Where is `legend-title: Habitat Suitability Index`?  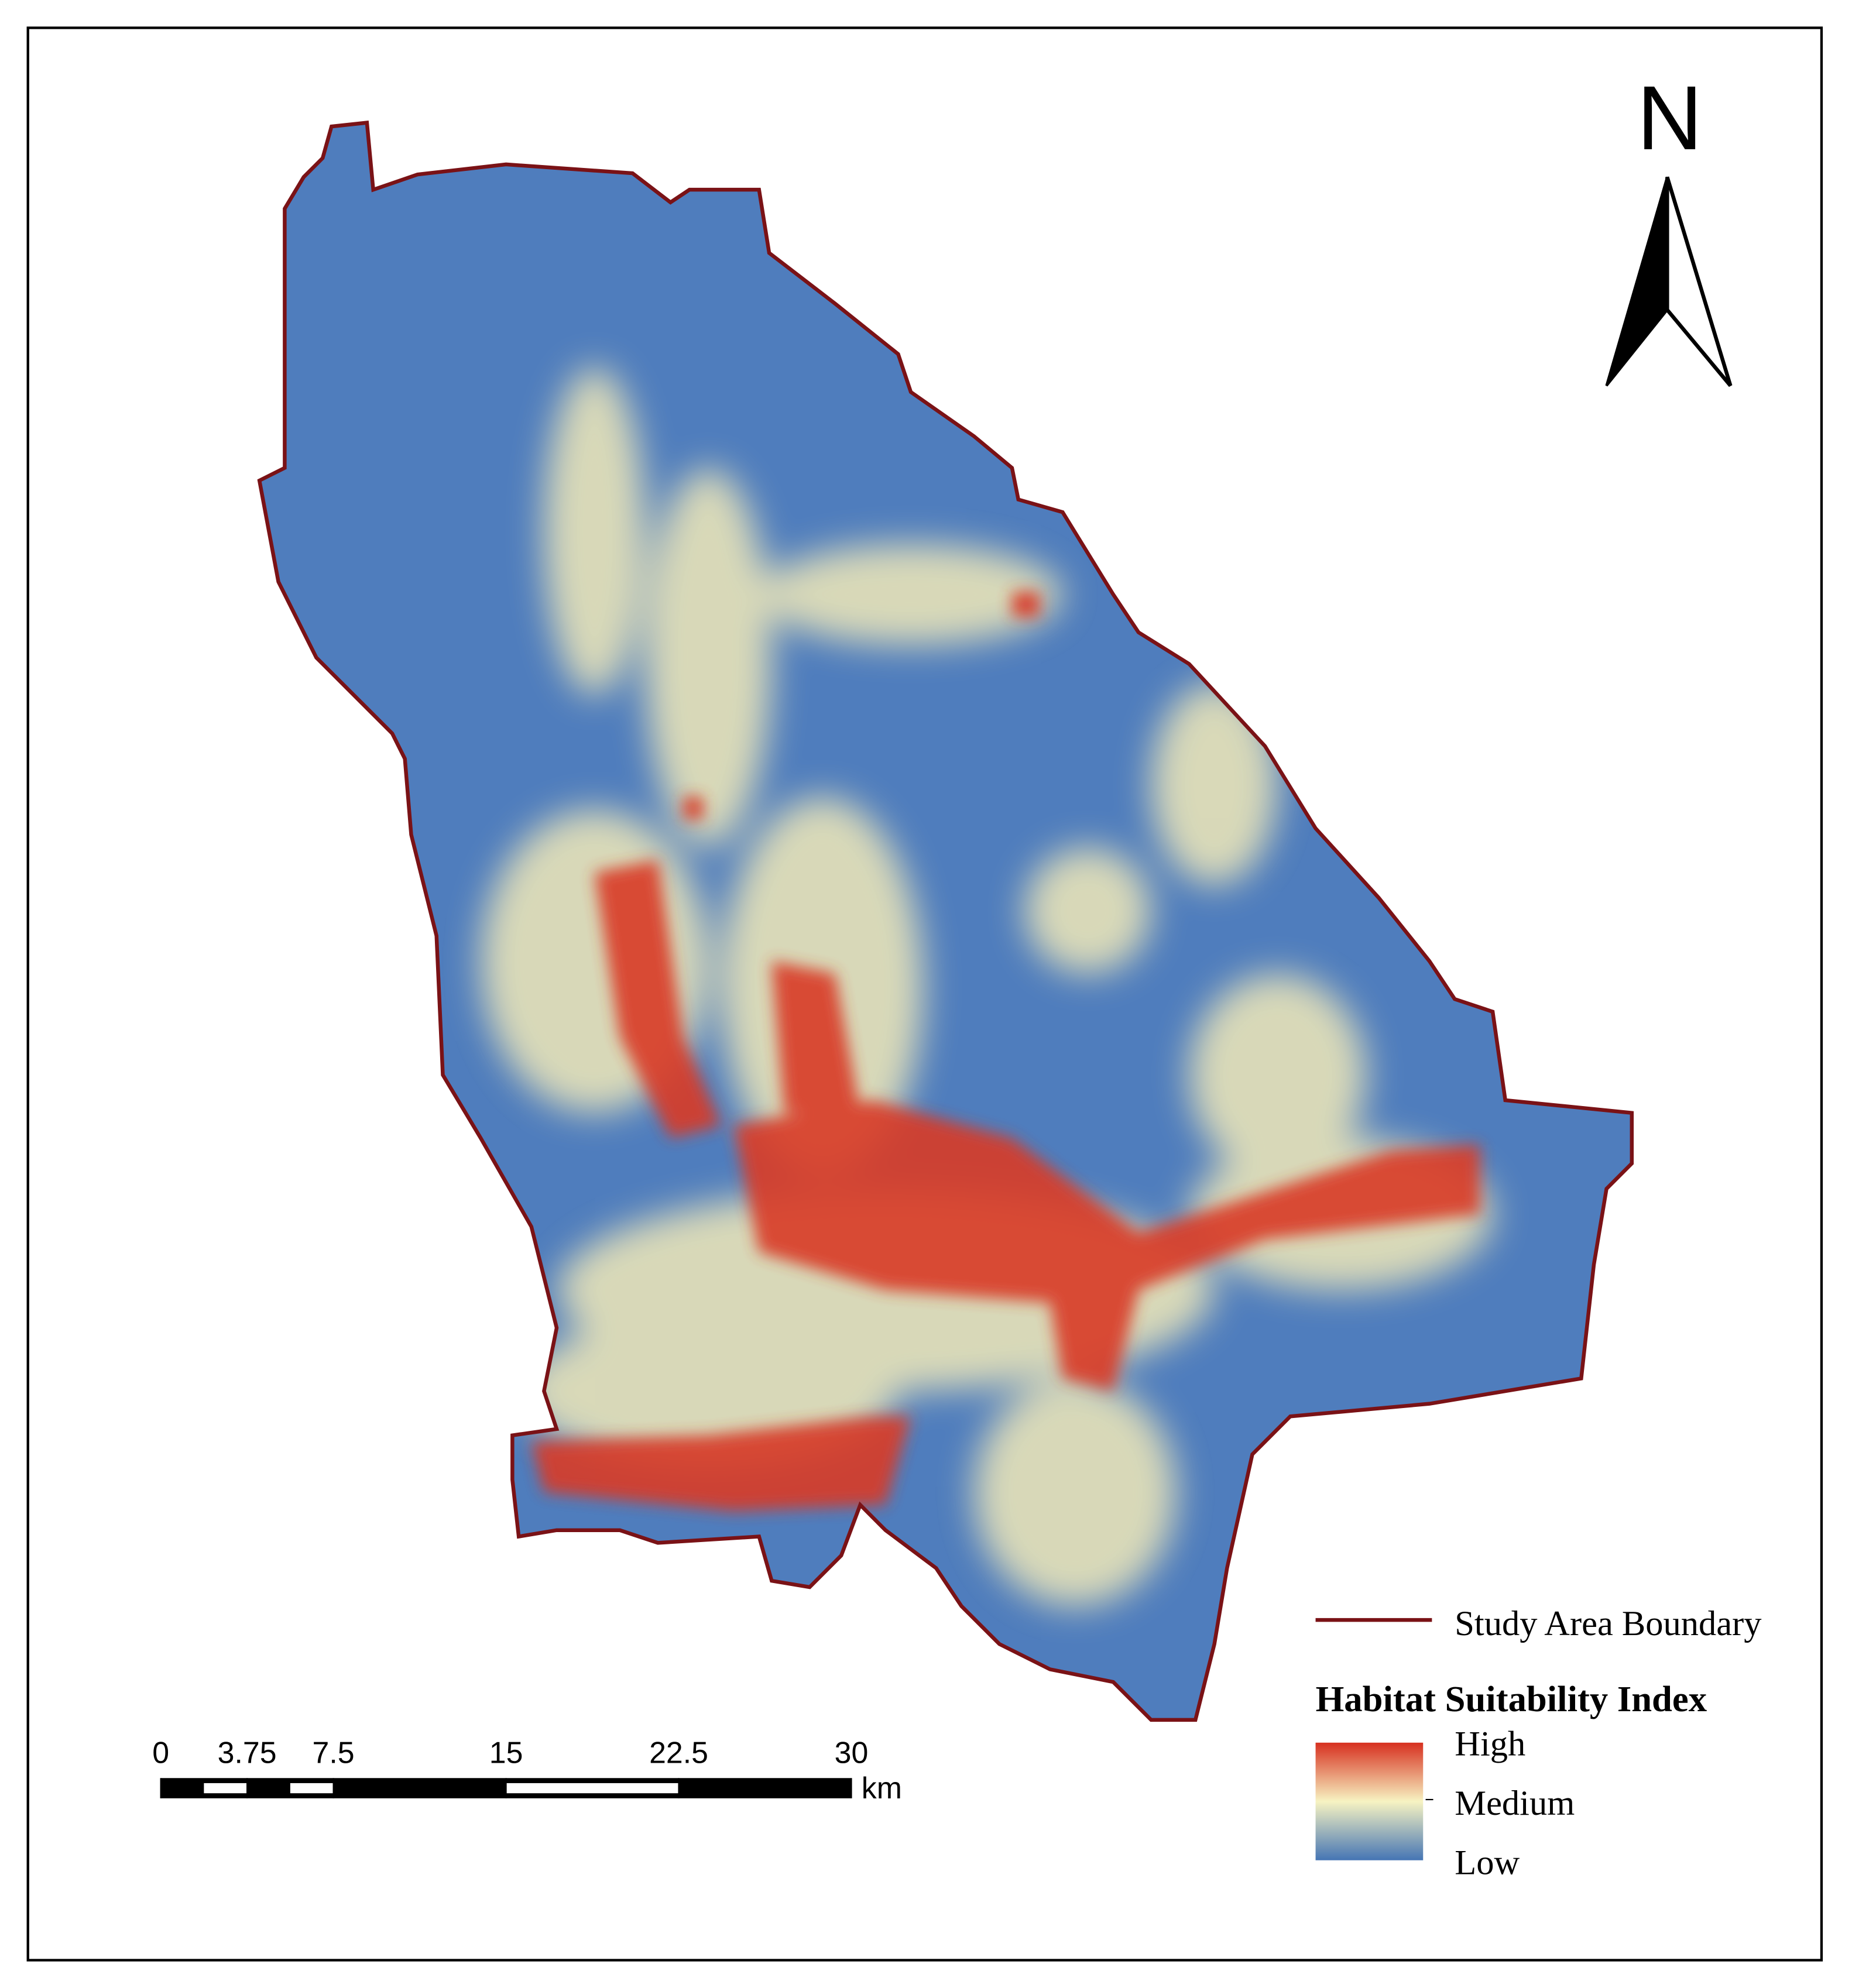
legend-title: Habitat Suitability Index is located at coordinates (1511, 1699).